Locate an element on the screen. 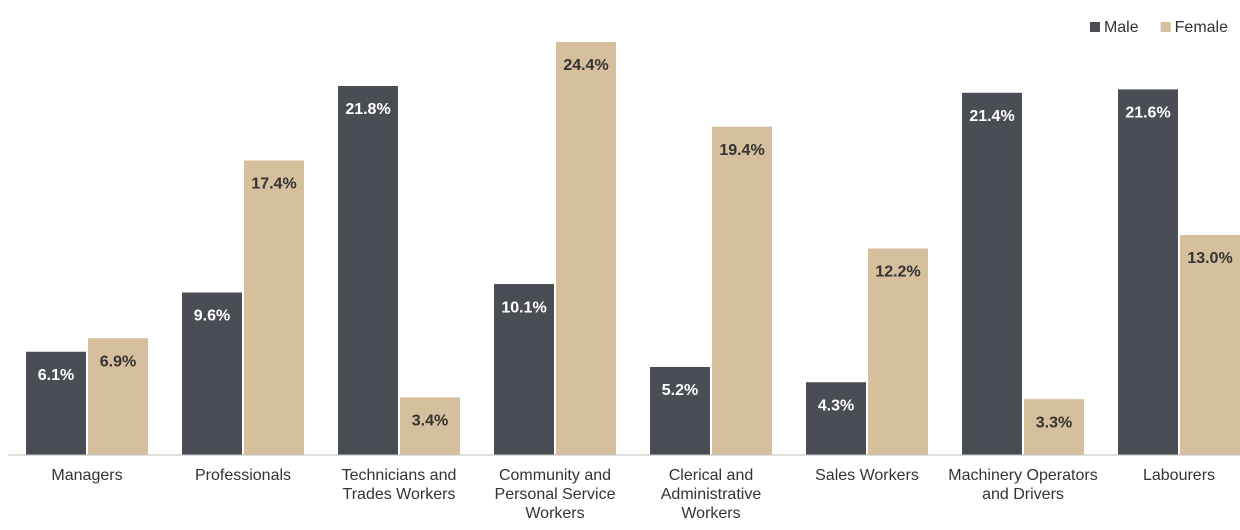 The width and height of the screenshot is (1240, 530). value-label: 10.1% is located at coordinates (523, 307).